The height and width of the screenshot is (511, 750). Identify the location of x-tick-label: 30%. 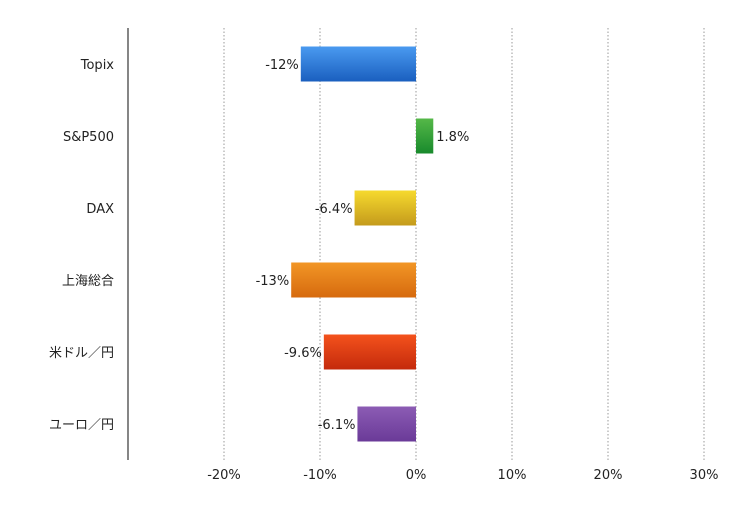
(704, 475).